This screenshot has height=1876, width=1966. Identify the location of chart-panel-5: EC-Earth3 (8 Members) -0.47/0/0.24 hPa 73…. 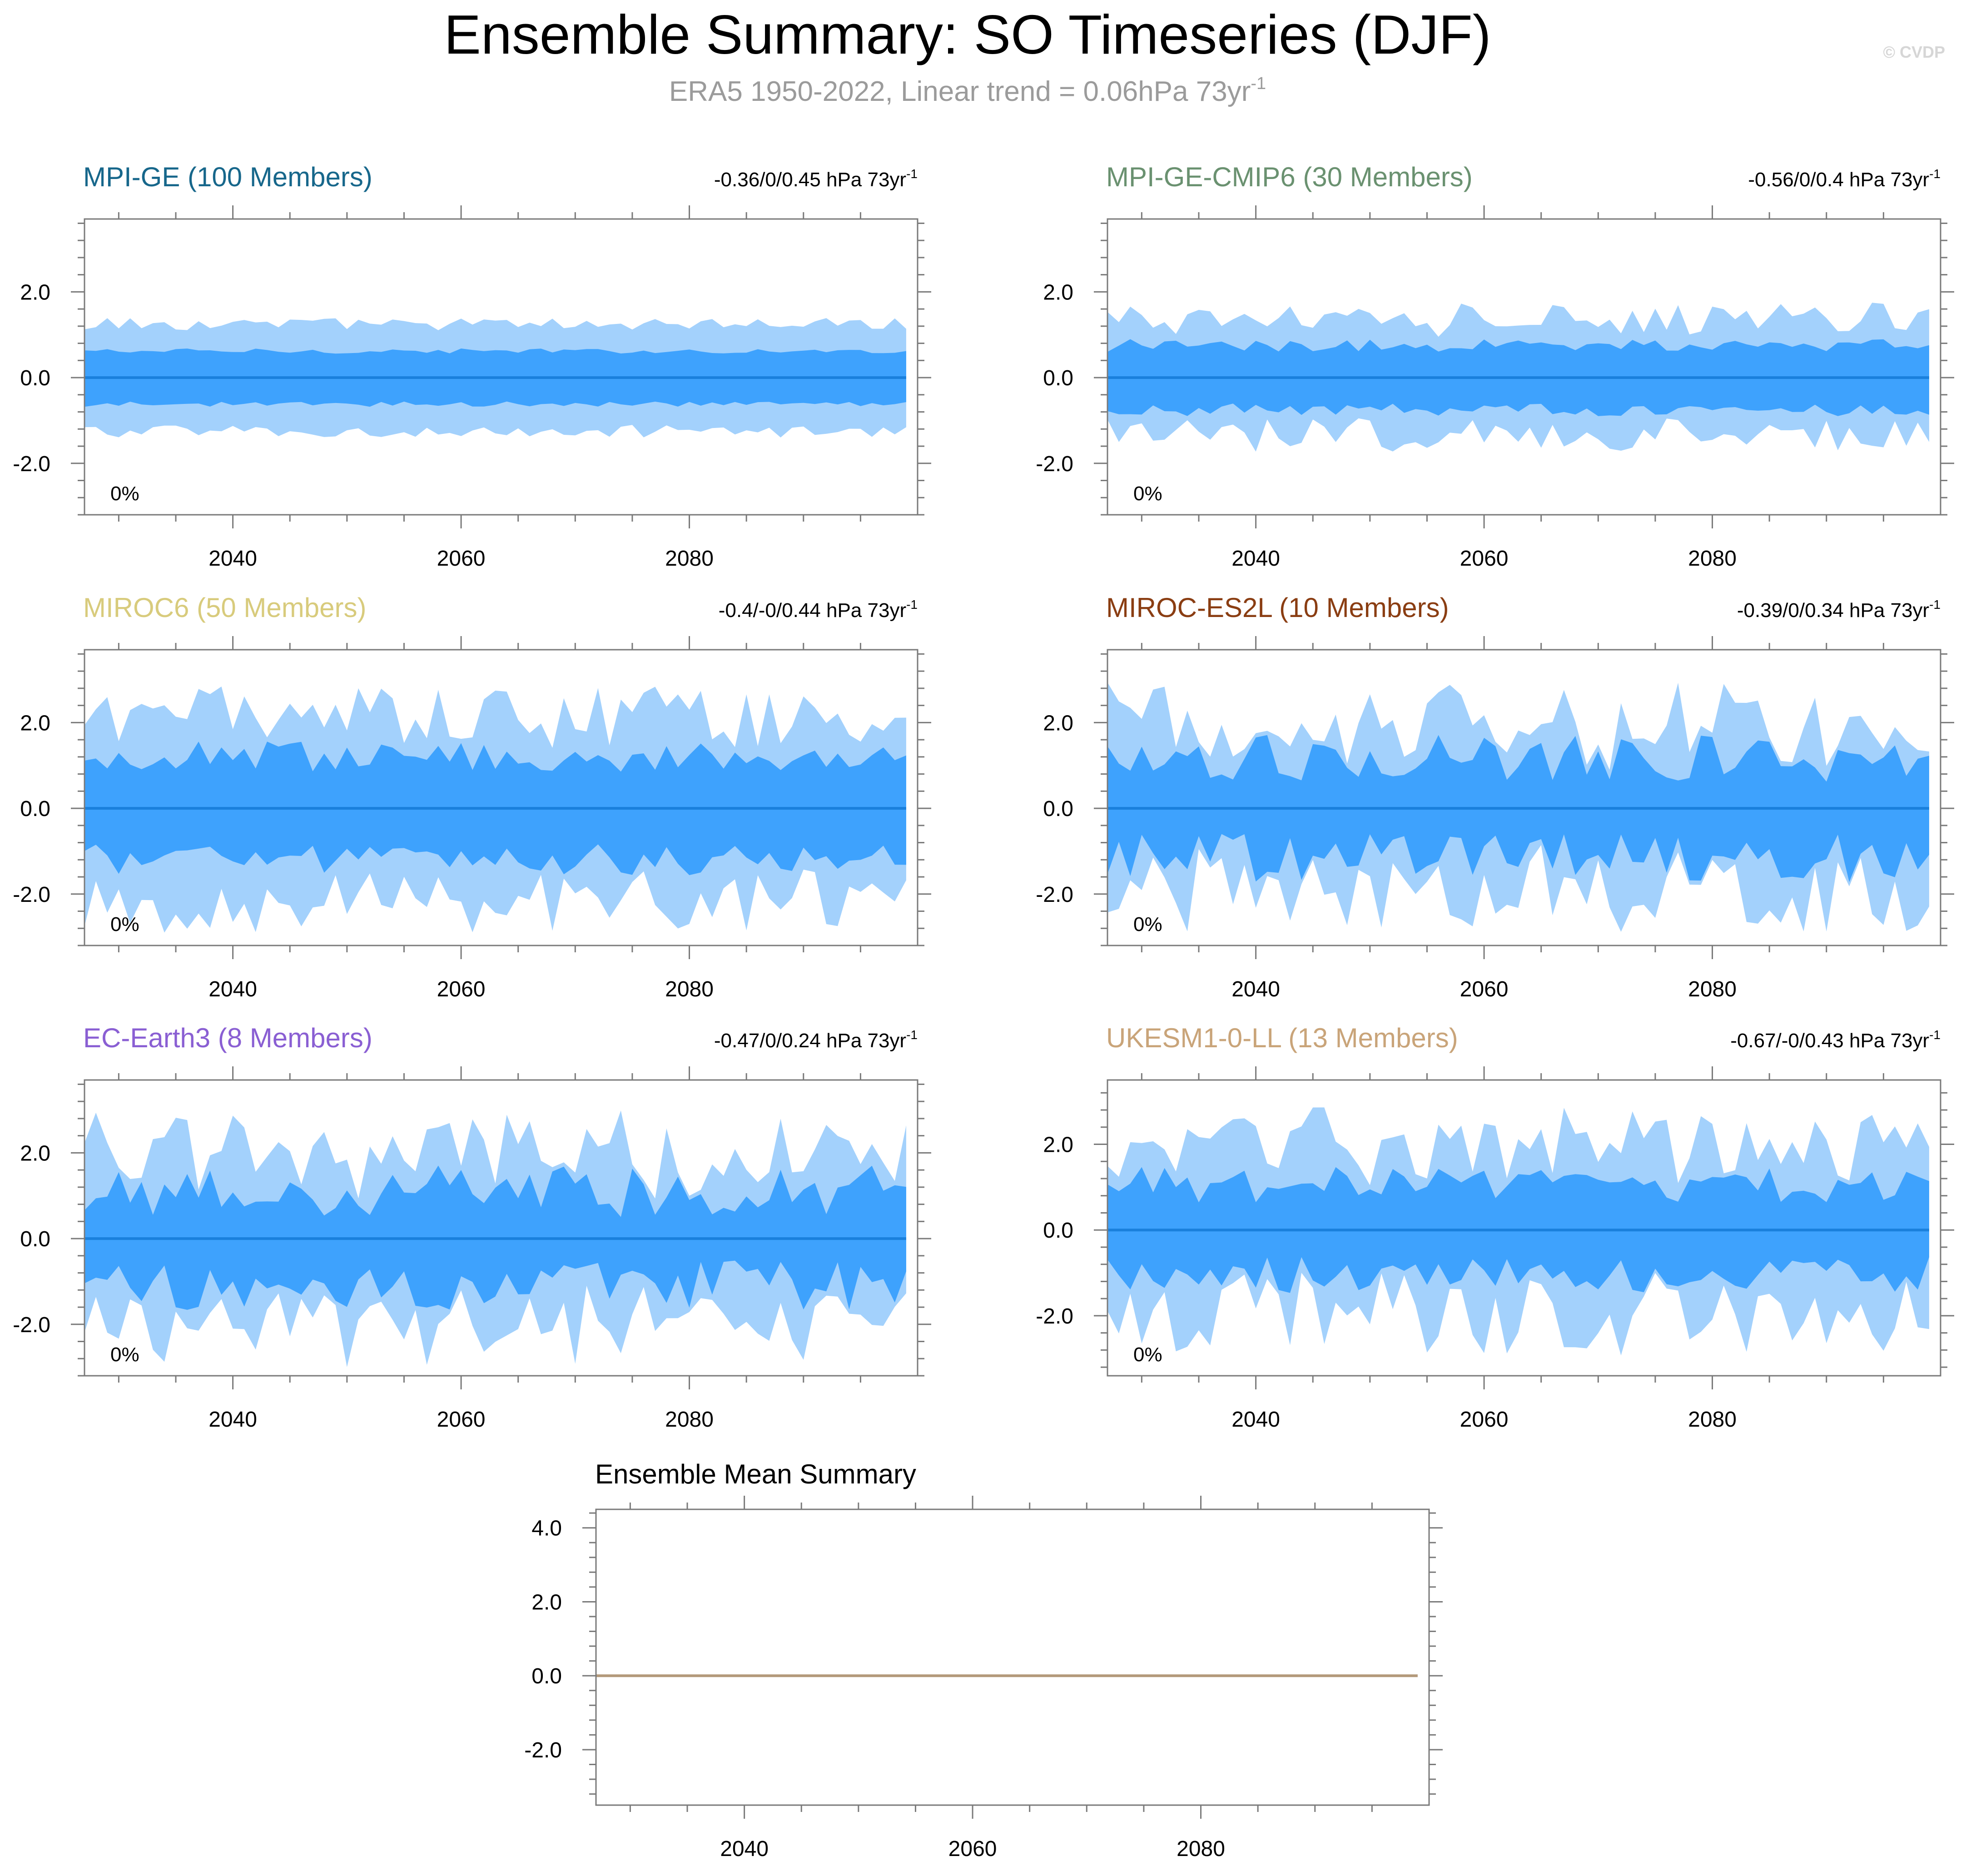
(472, 1228).